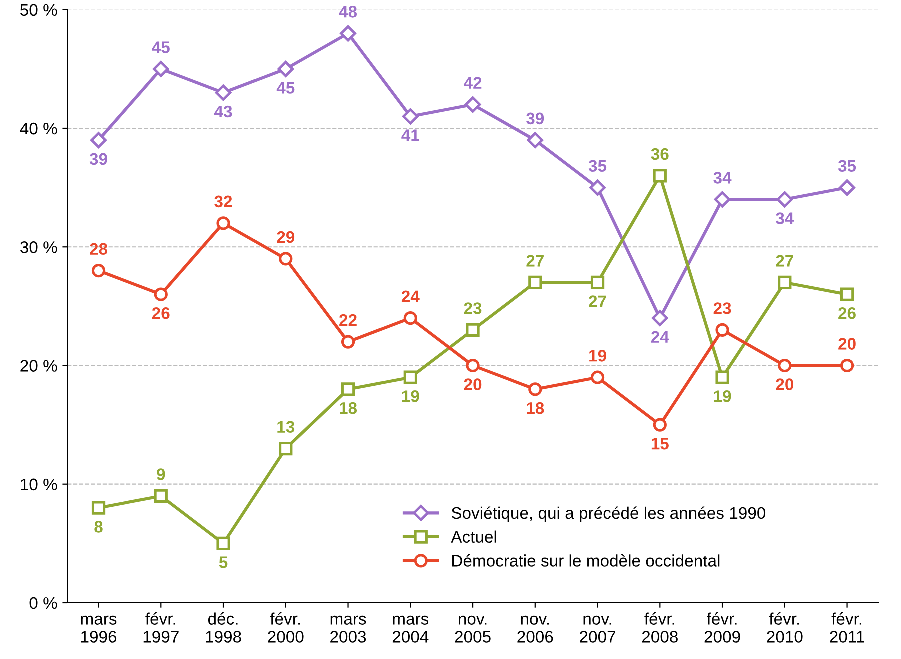  Describe the element at coordinates (39, 248) in the screenshot. I see `y-tick-label: 30 %` at that location.